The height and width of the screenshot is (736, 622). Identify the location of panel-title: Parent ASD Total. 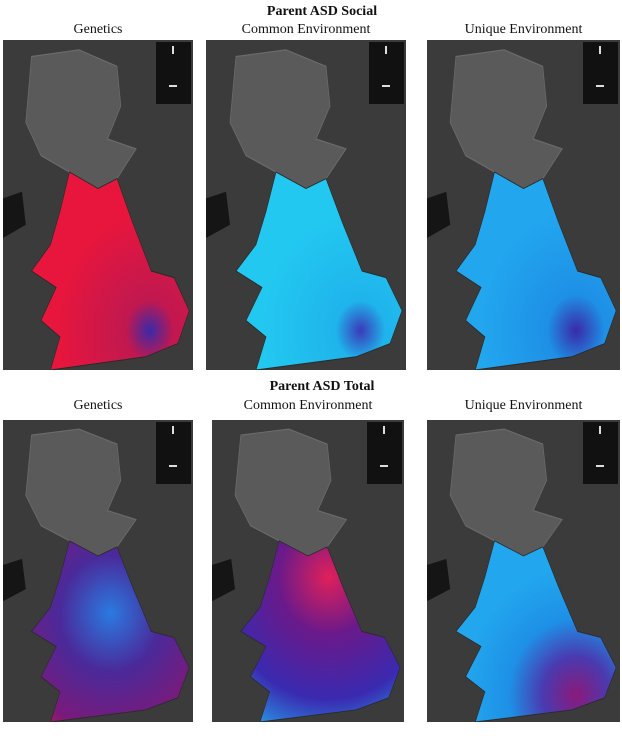
(322, 386).